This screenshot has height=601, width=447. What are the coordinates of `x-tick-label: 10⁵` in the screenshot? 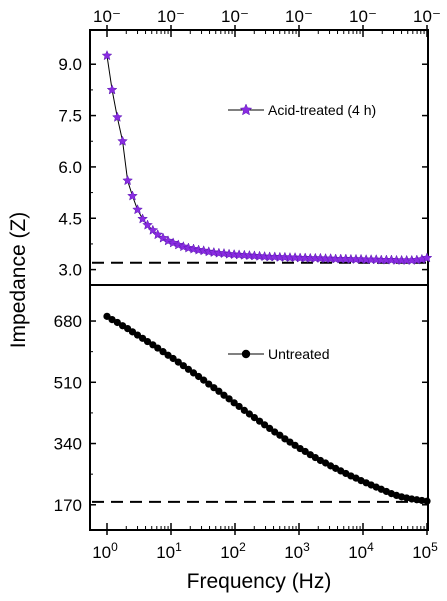 It's located at (425, 551).